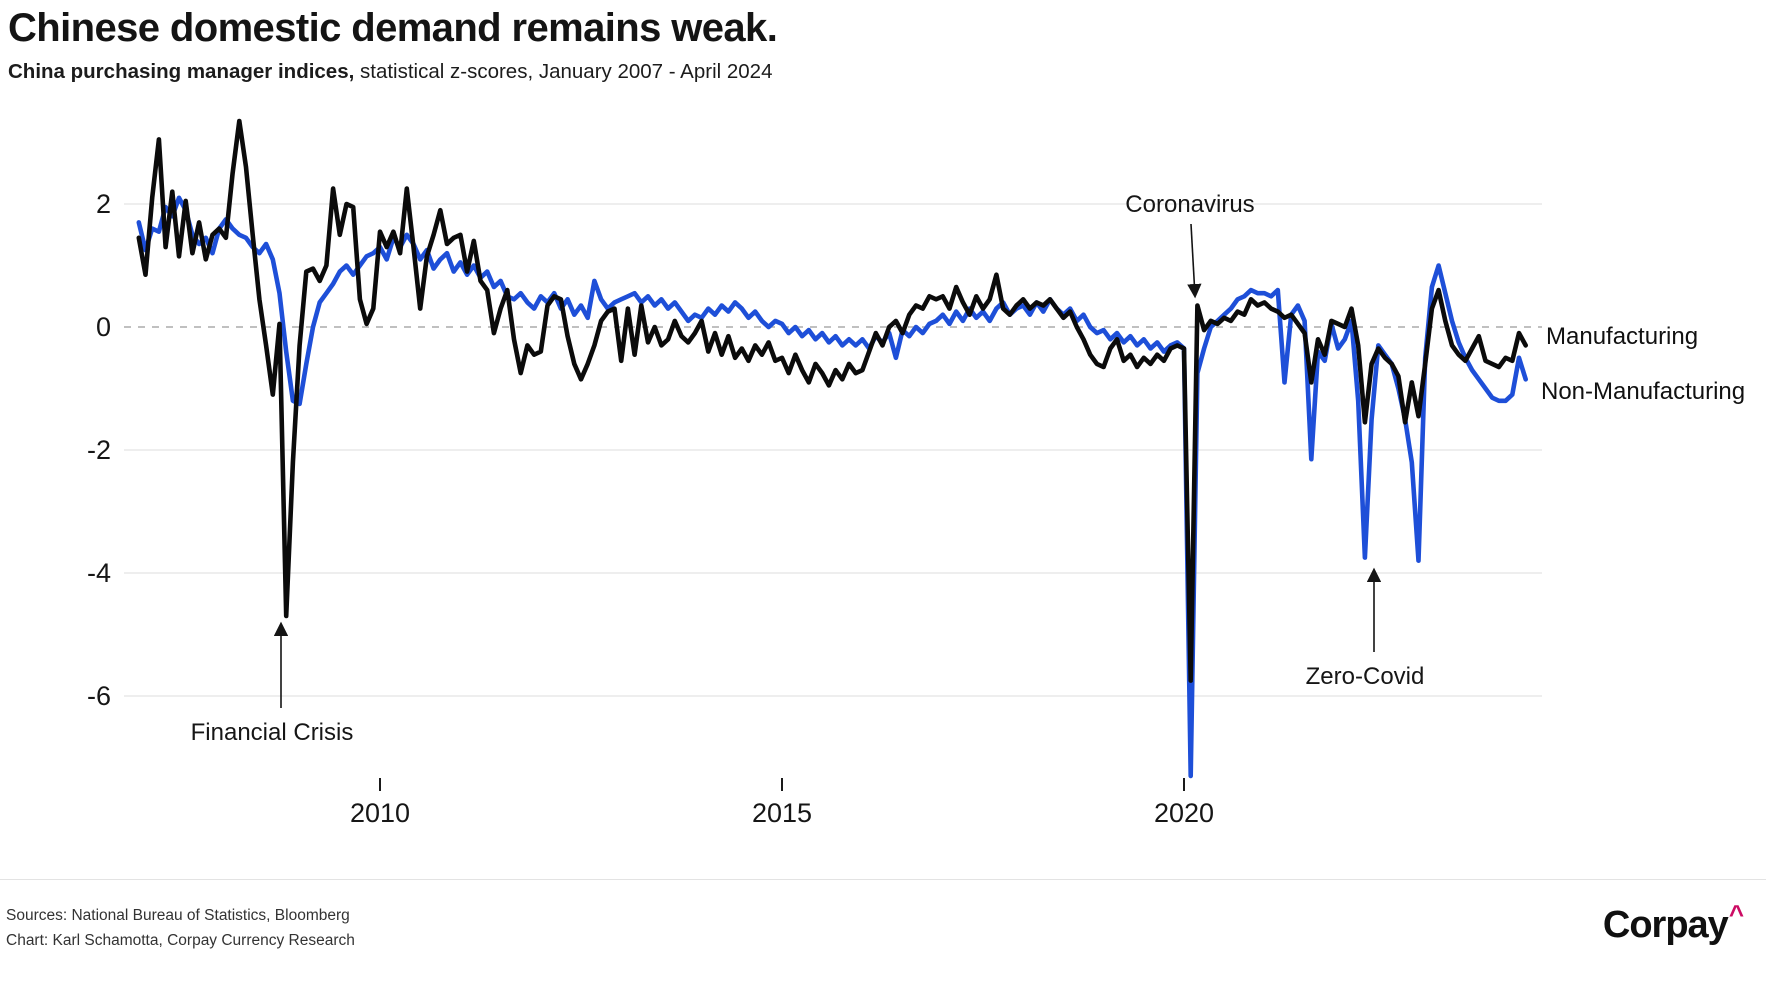 The width and height of the screenshot is (1766, 1000). What do you see at coordinates (103, 327) in the screenshot?
I see `y-axis-label-0: 0` at bounding box center [103, 327].